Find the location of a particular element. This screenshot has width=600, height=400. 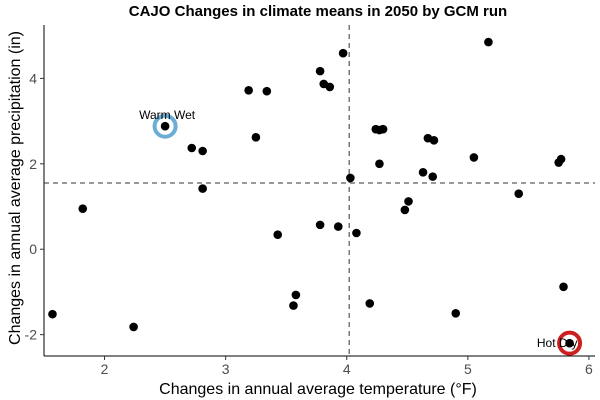

y-ticks: -2 0 2 4 is located at coordinates (34, 206).